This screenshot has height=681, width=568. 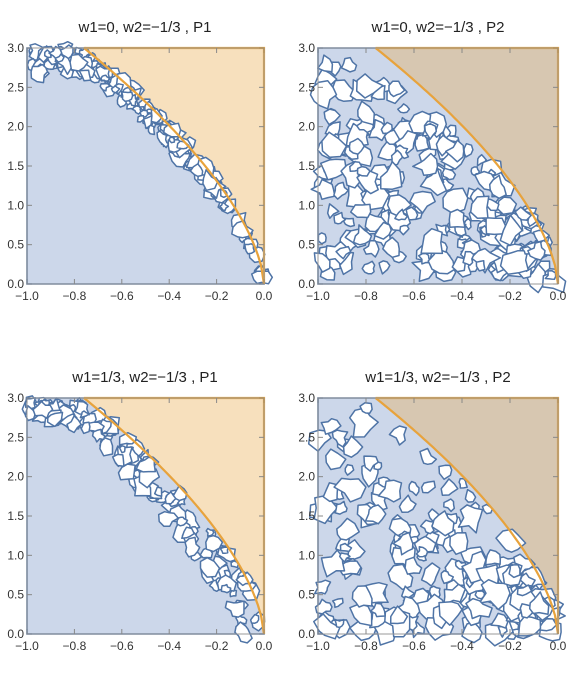 I want to click on feasible-region-upper, so click(x=466, y=516).